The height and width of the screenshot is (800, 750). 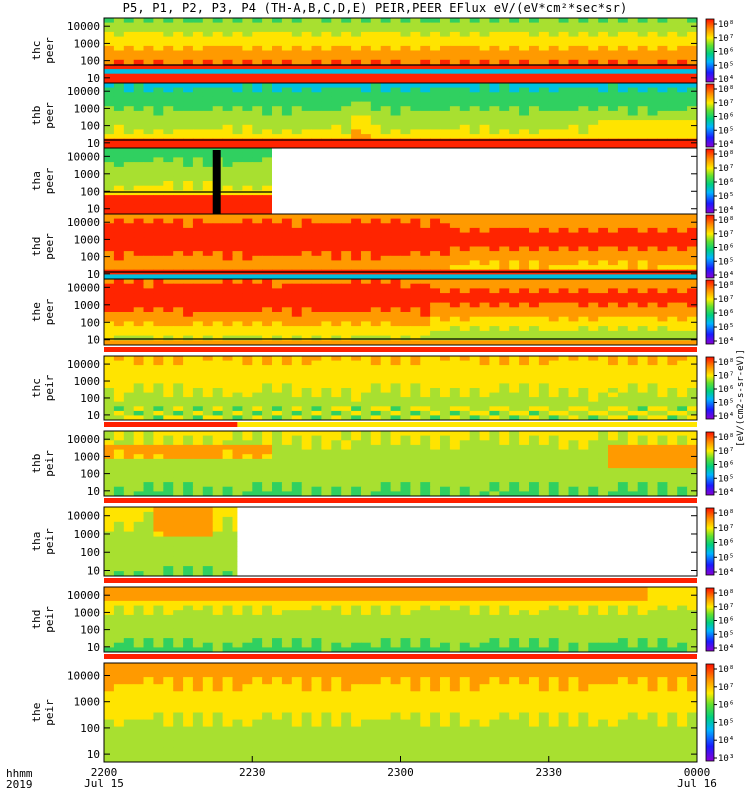 What do you see at coordinates (36, 181) in the screenshot?
I see `panel-label: tha` at bounding box center [36, 181].